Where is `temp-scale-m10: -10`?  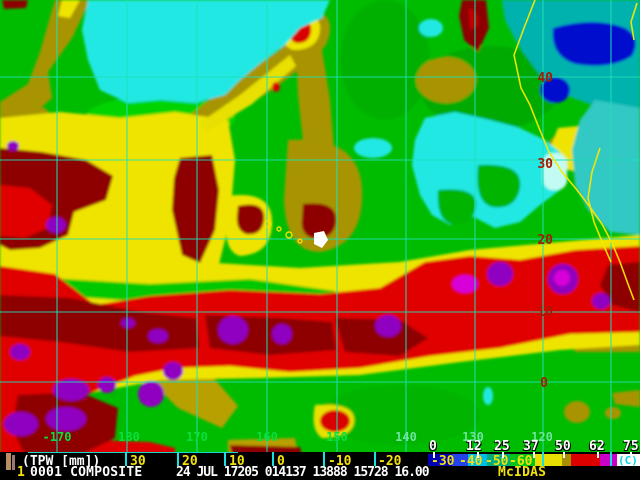 temp-scale-m10: -10 is located at coordinates (340, 461).